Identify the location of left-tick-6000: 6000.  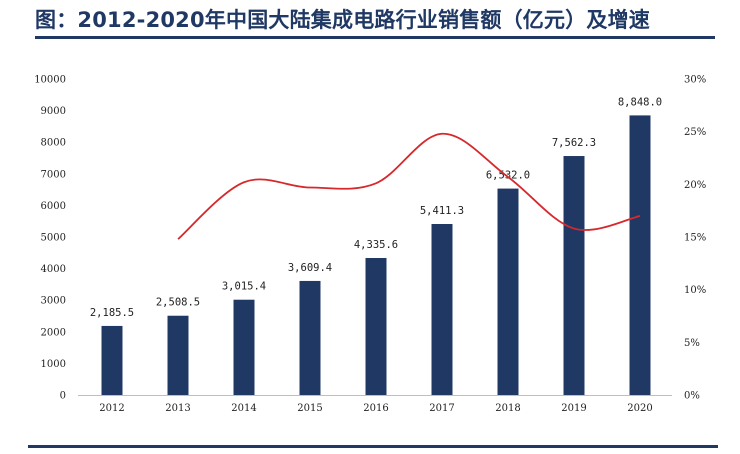
(53, 206).